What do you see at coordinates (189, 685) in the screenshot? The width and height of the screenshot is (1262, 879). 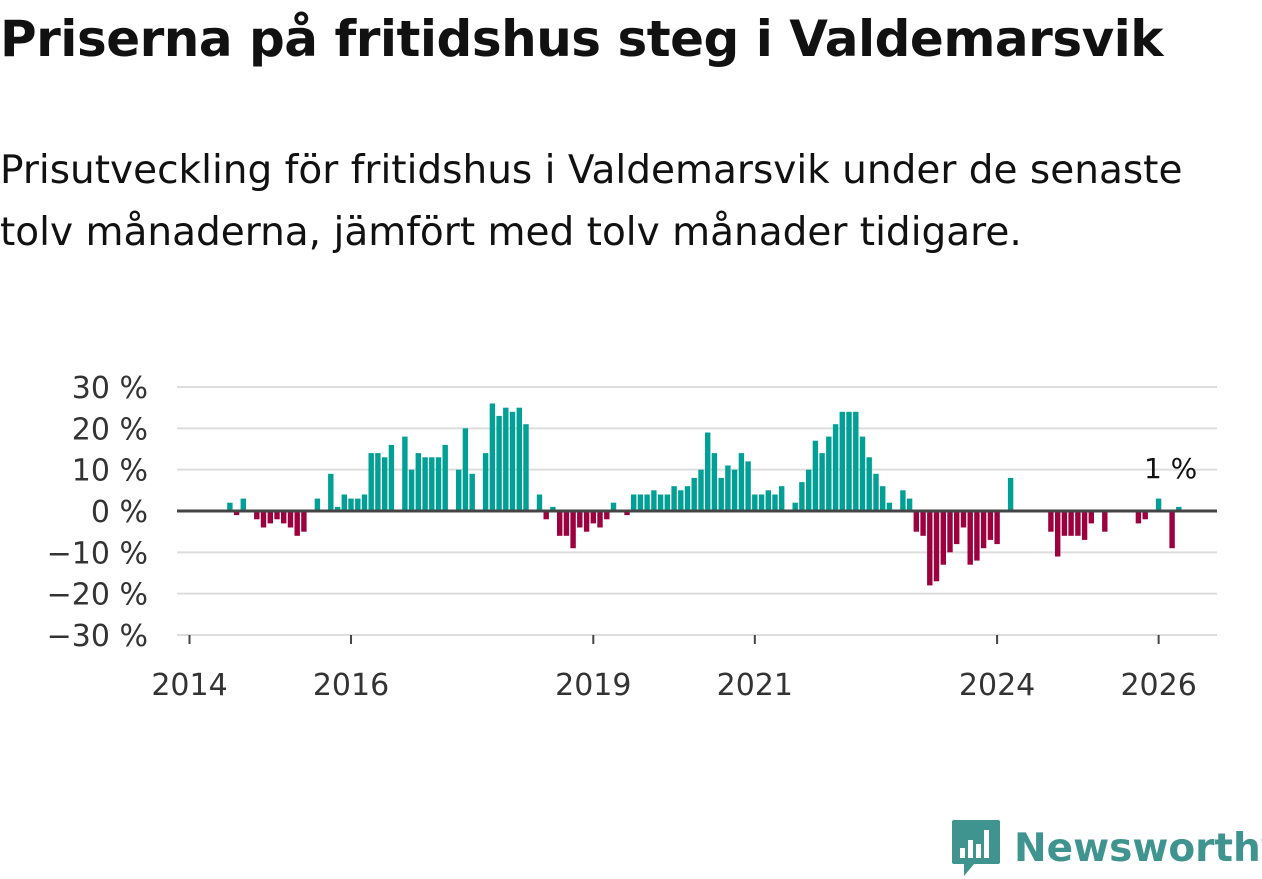 I see `x-tick-label: 2014` at bounding box center [189, 685].